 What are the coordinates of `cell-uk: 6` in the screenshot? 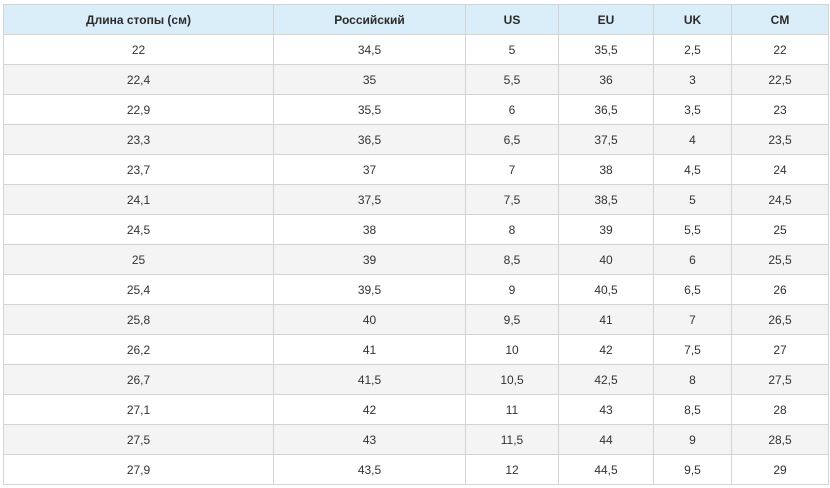 It's located at (692, 259).